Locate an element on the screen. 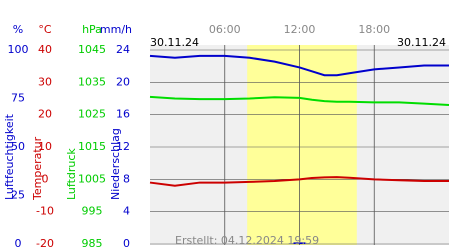 The image size is (450, 250). axis-unit: hPa is located at coordinates (92, 29).